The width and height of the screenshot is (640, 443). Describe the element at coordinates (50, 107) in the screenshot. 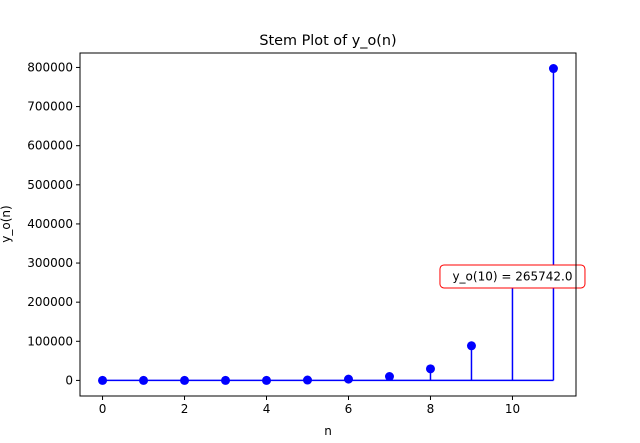

I see `y-tick-label: 700000` at that location.